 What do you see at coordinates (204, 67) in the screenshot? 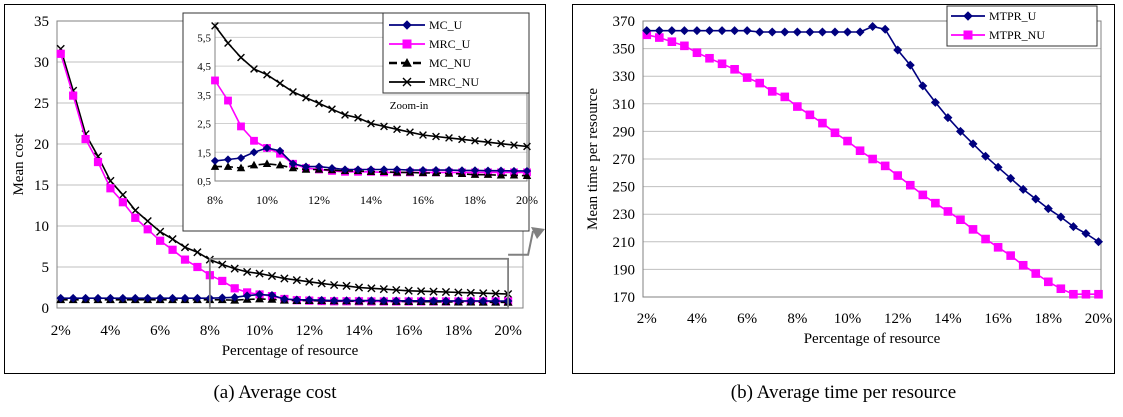
I see `inset-y-tick-label: 4,5` at bounding box center [204, 67].